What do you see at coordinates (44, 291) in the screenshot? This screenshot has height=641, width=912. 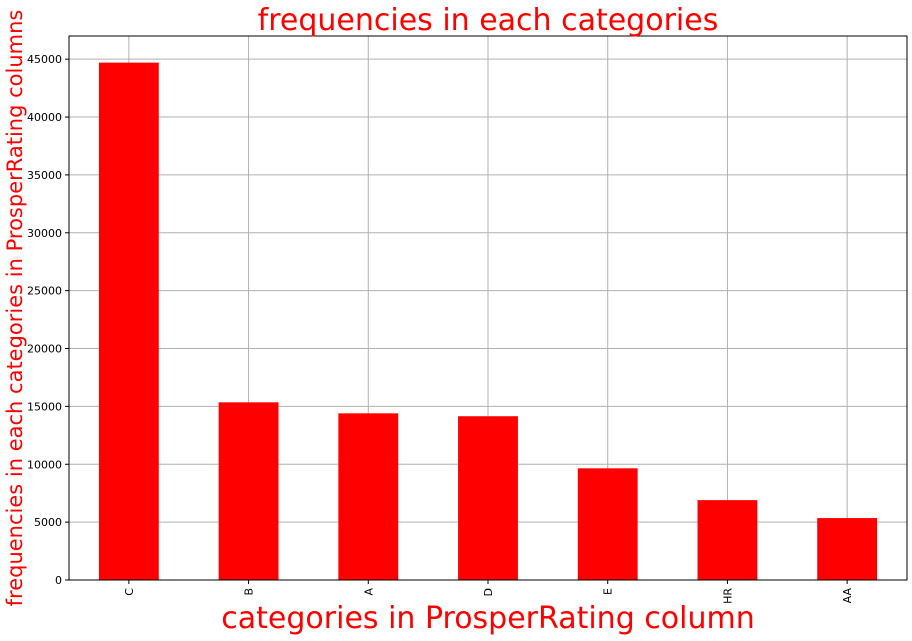 I see `y-tick-label: 25000` at bounding box center [44, 291].